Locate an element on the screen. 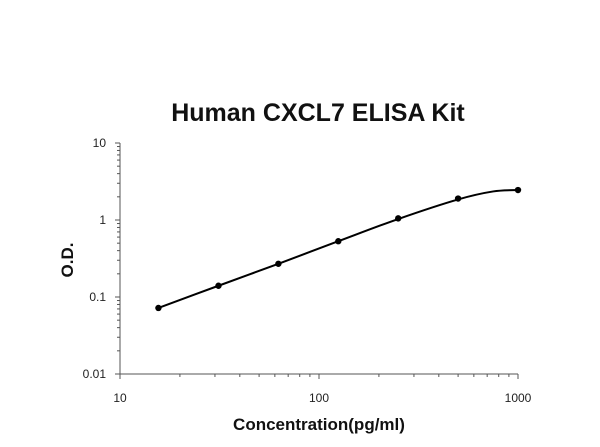 This screenshot has width=600, height=447. x-axis-label: Concentration(pg/ml) is located at coordinates (319, 424).